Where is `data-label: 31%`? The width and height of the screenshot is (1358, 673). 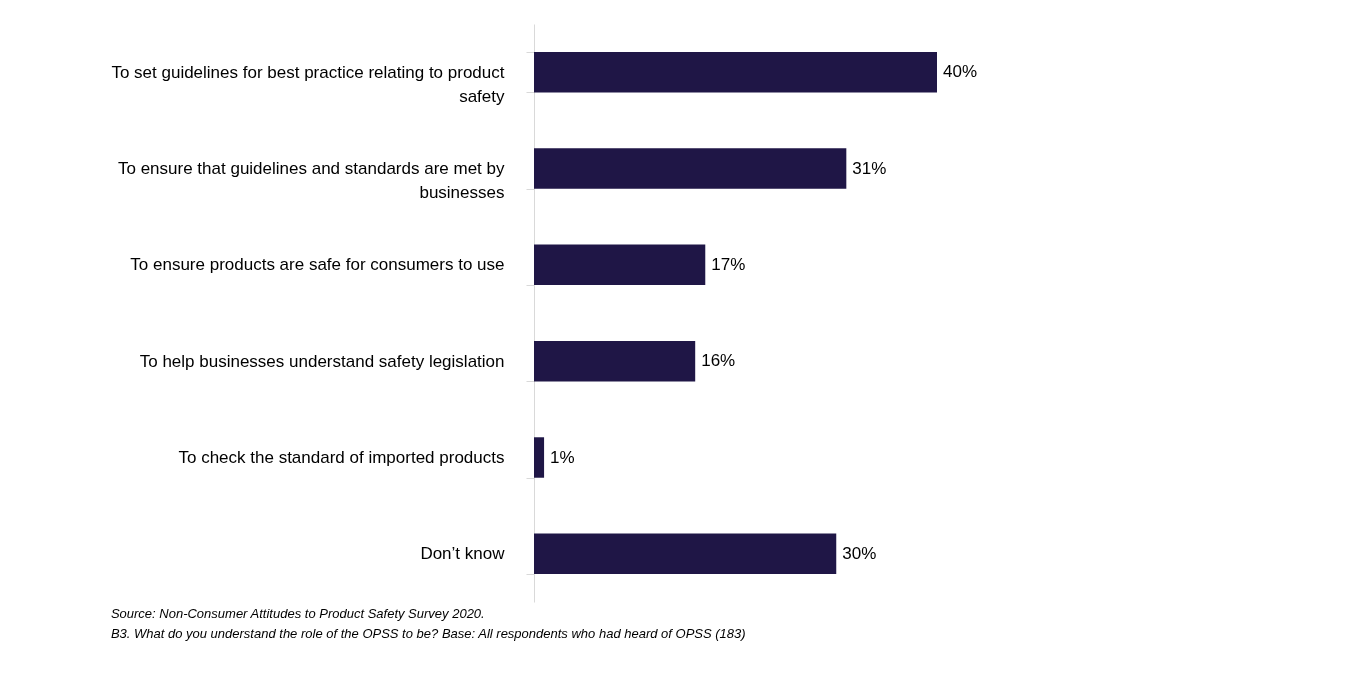 data-label: 31% is located at coordinates (869, 168).